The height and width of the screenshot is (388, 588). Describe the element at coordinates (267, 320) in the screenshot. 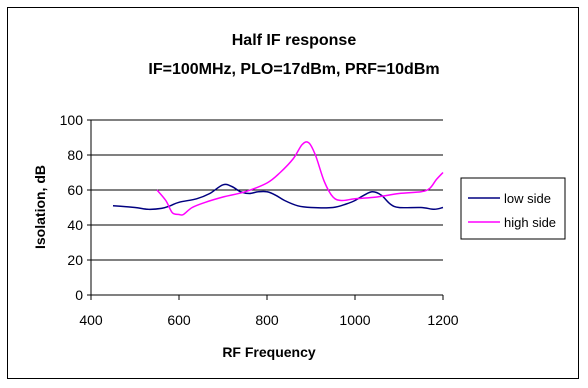

I see `x-tick-label: 800` at that location.